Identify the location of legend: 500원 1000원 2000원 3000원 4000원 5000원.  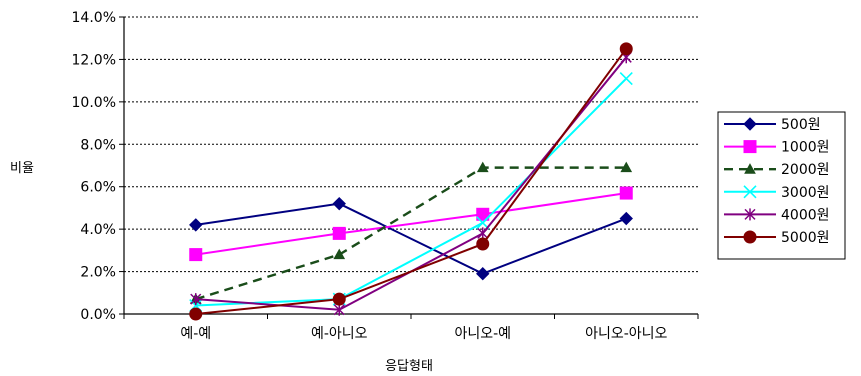
(781, 185).